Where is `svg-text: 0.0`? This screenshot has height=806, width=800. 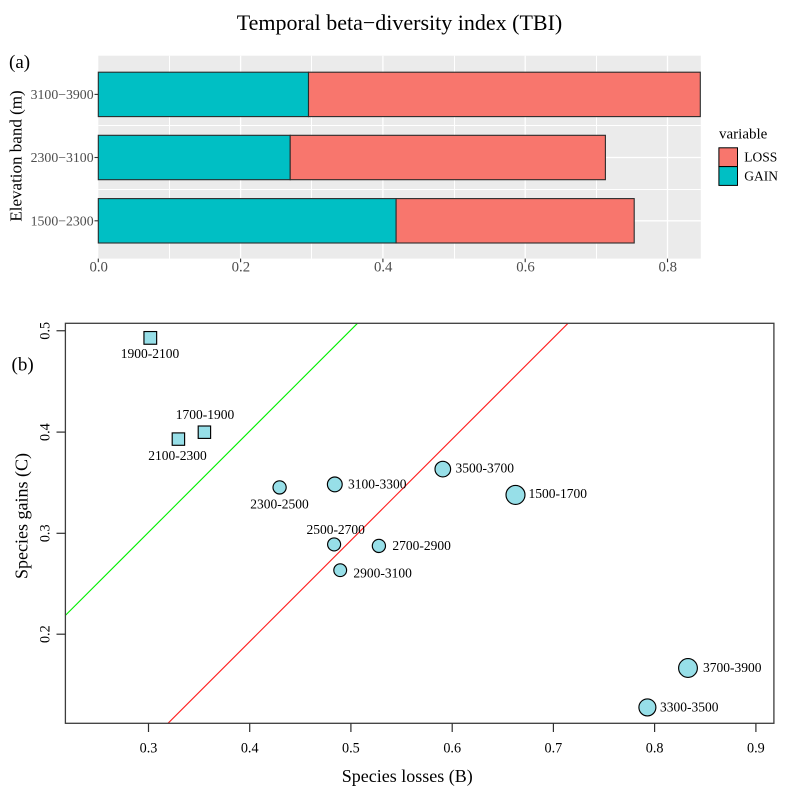
svg-text: 0.0 is located at coordinates (98, 268).